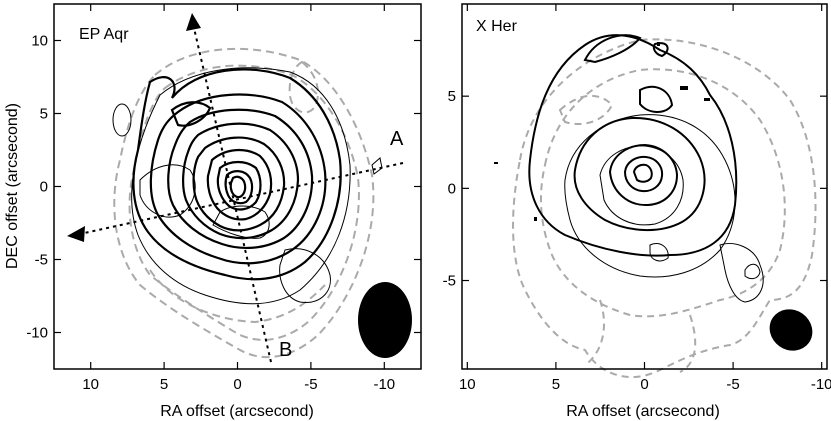 The image size is (831, 421). Describe the element at coordinates (237, 411) in the screenshot. I see `x-axis-title-left: RA offset (arcsecond)` at that location.